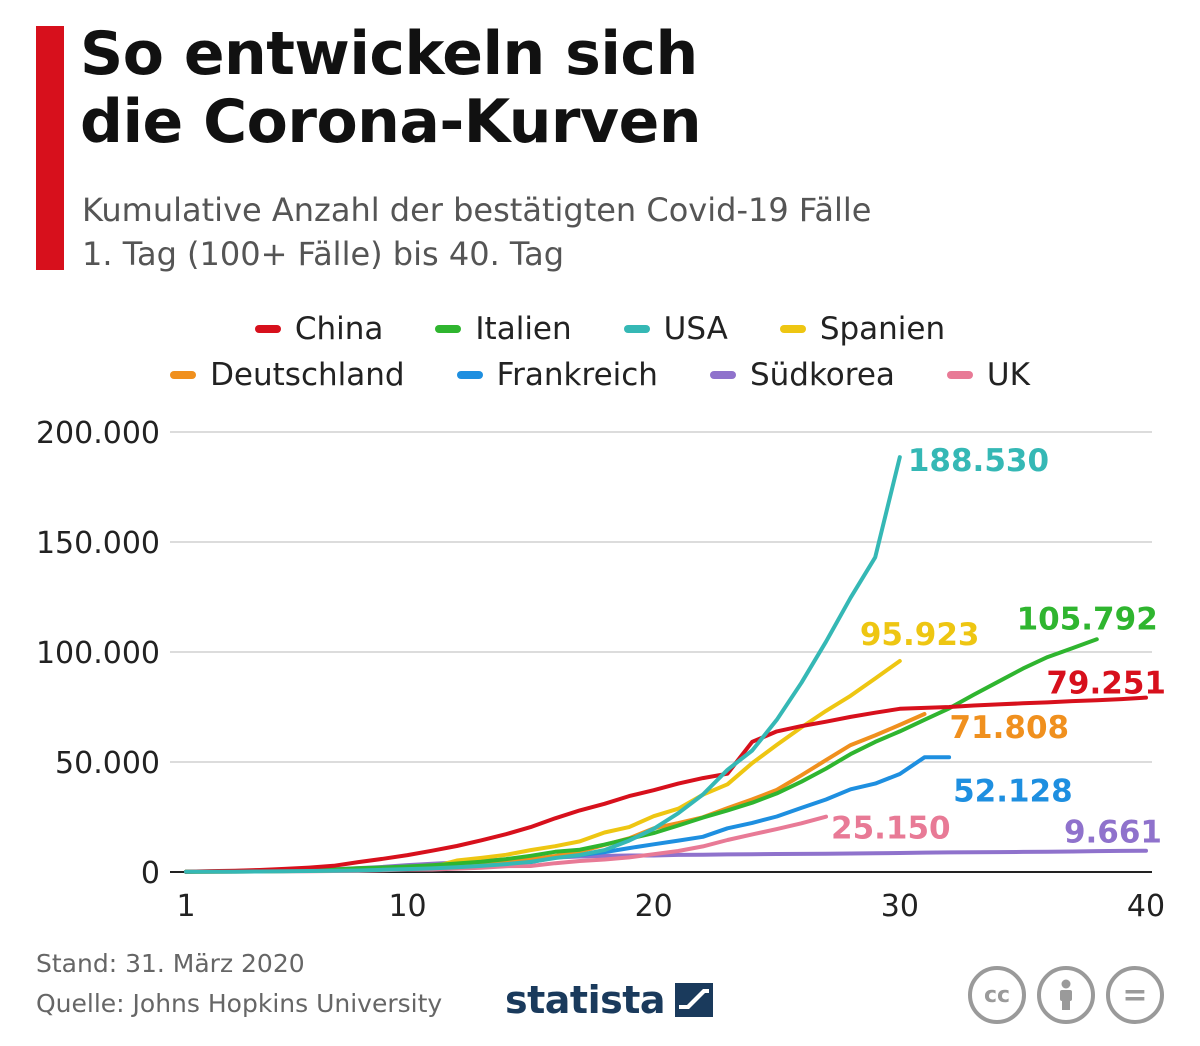 The image size is (1200, 1046). I want to click on person-icon, so click(1066, 994).